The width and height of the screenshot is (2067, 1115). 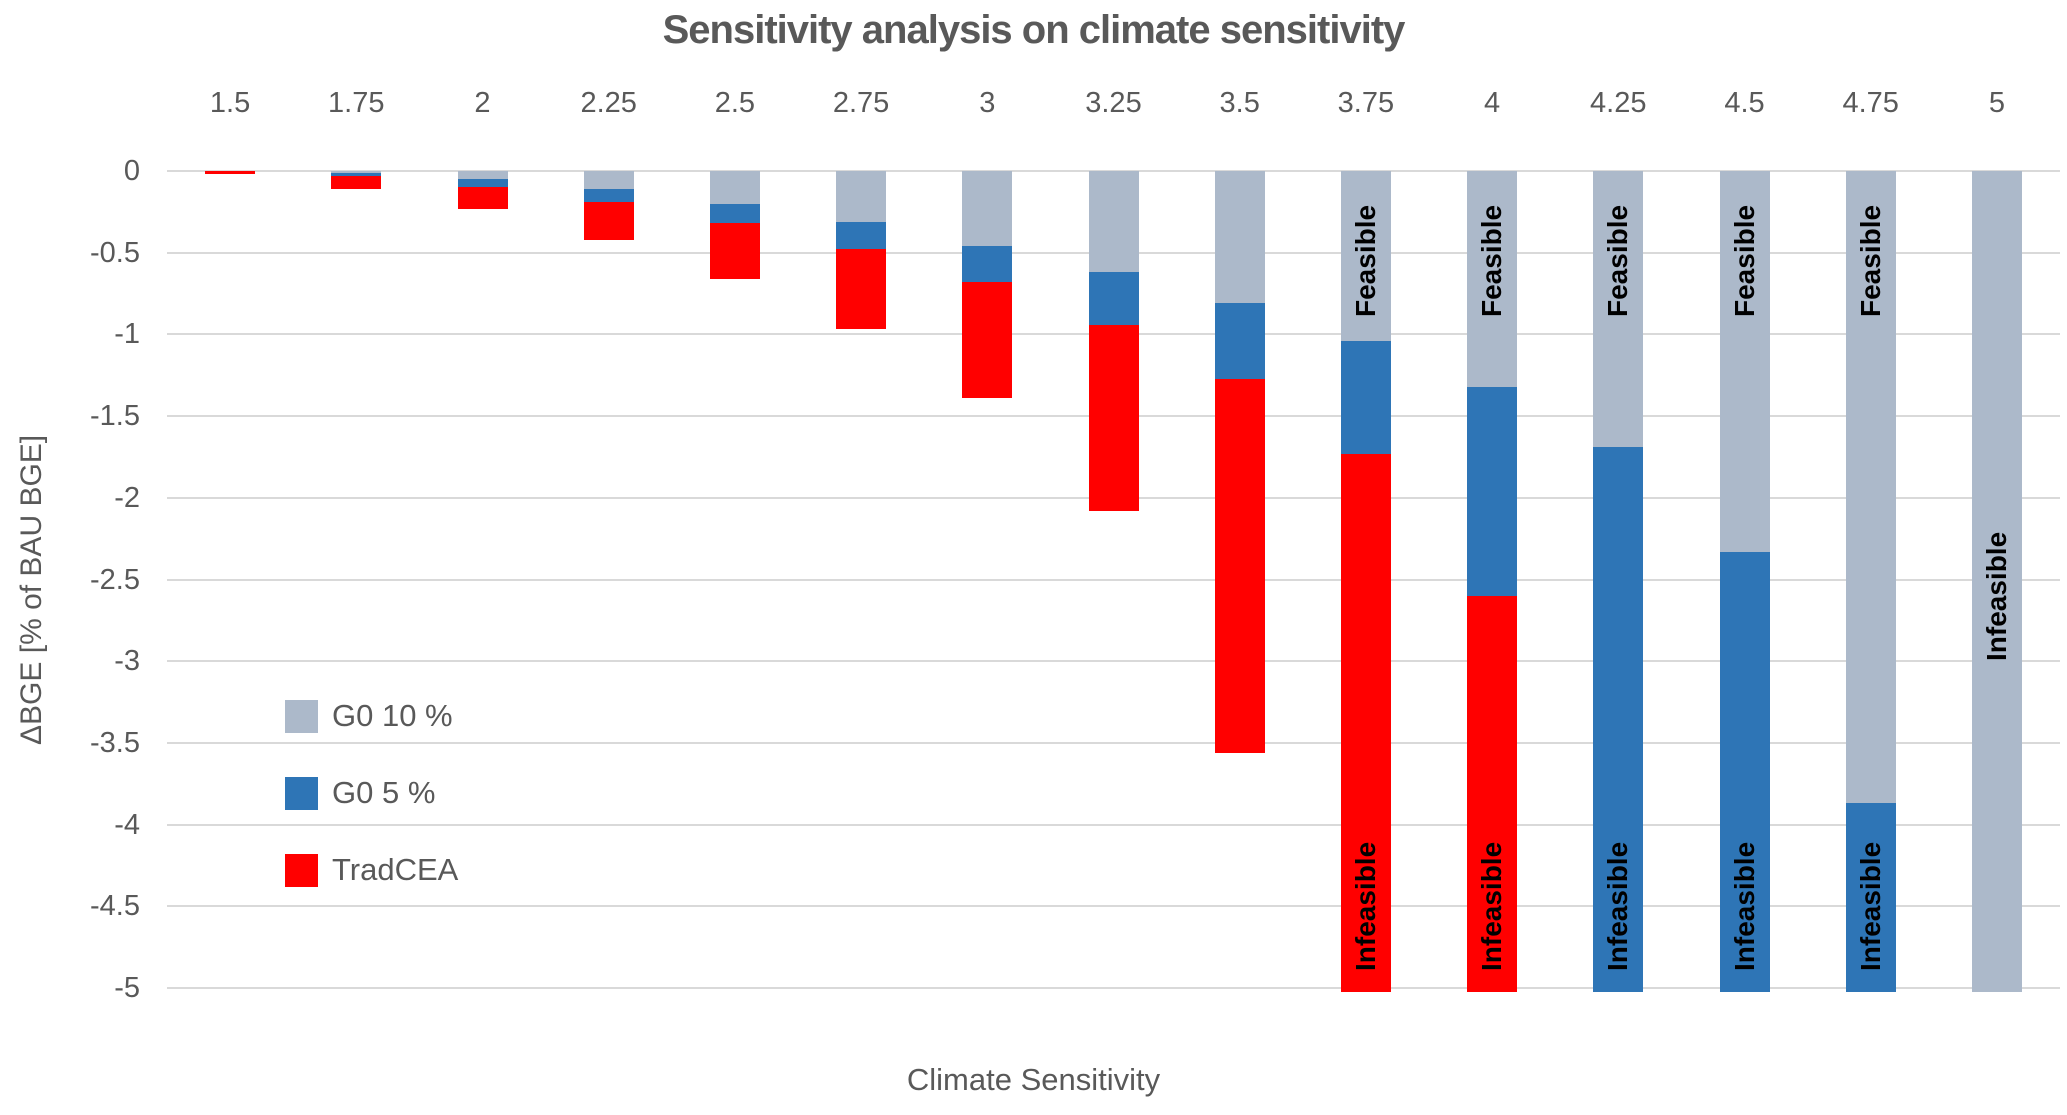 What do you see at coordinates (356, 103) in the screenshot?
I see `x-tick-label: 1.75` at bounding box center [356, 103].